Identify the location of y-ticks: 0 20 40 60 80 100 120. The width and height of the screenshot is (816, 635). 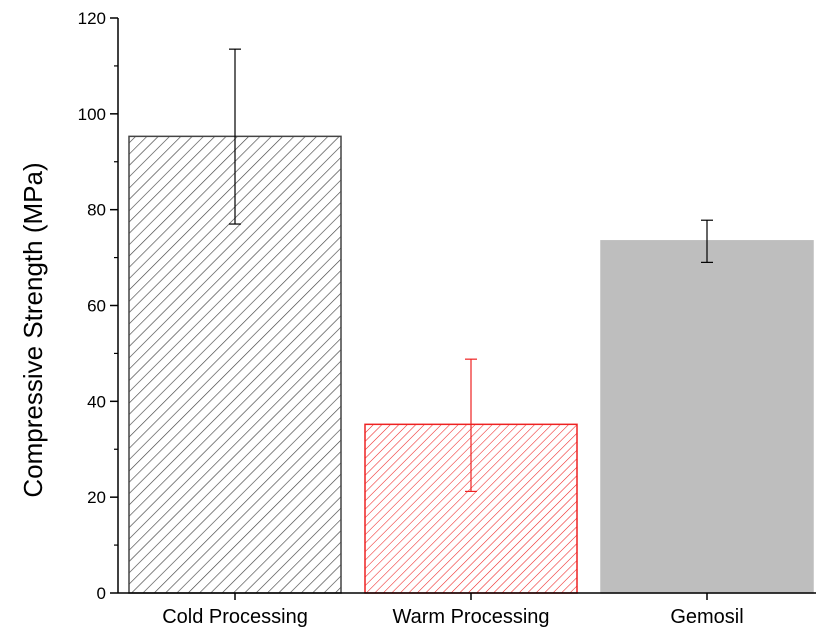
(98, 306).